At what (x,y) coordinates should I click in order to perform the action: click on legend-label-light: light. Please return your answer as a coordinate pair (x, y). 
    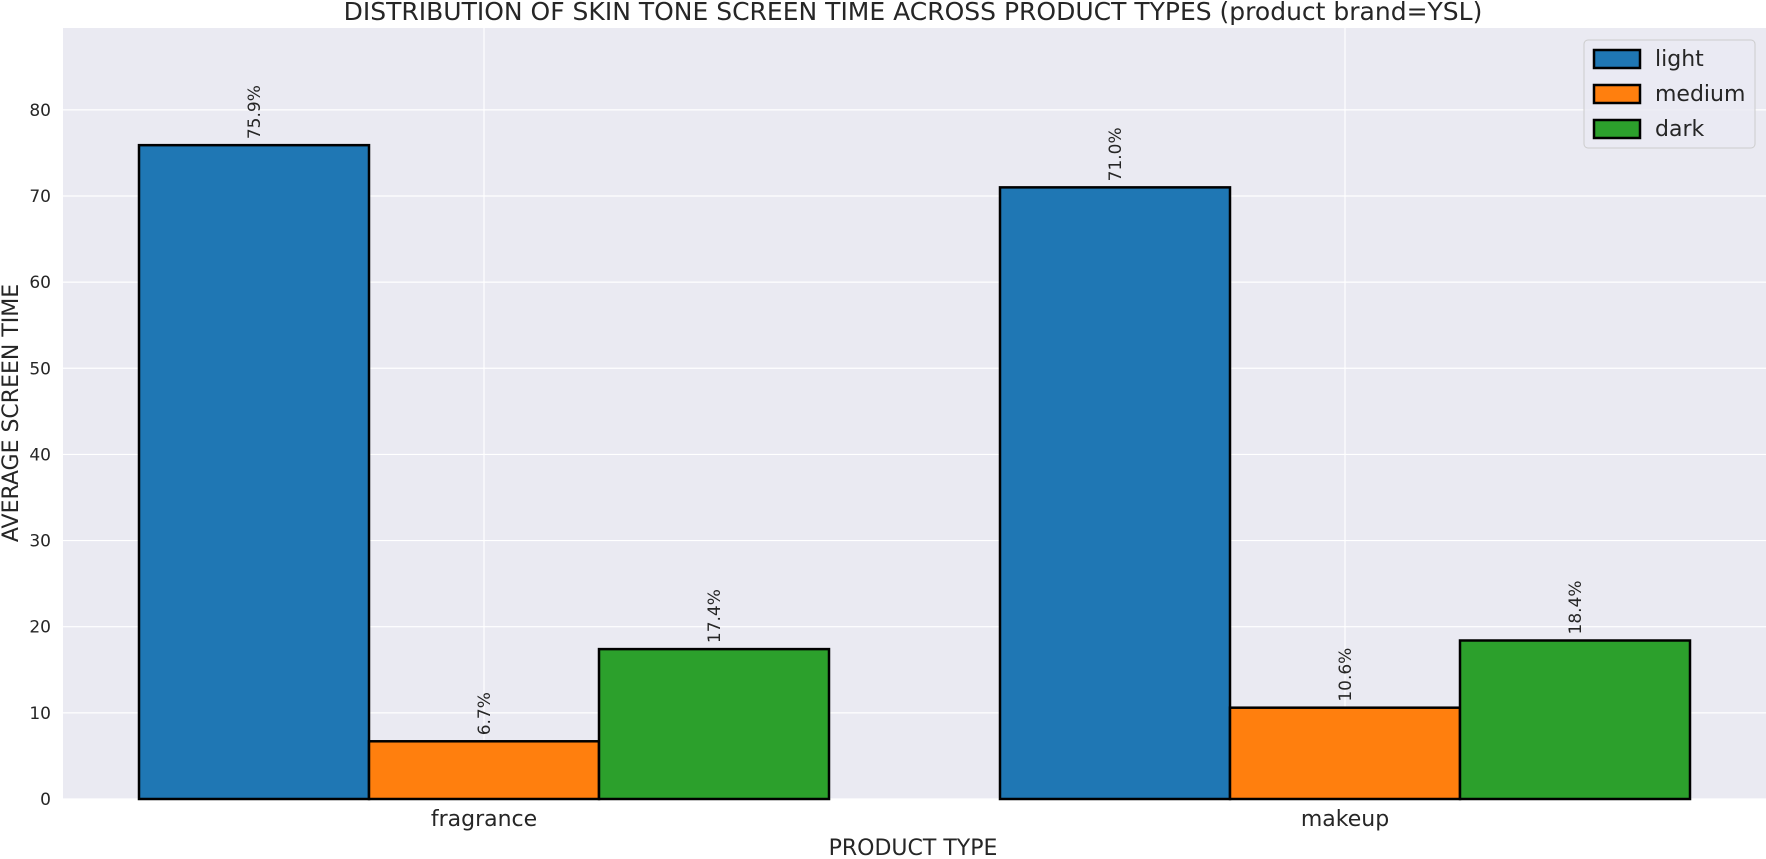
    Looking at the image, I should click on (1679, 59).